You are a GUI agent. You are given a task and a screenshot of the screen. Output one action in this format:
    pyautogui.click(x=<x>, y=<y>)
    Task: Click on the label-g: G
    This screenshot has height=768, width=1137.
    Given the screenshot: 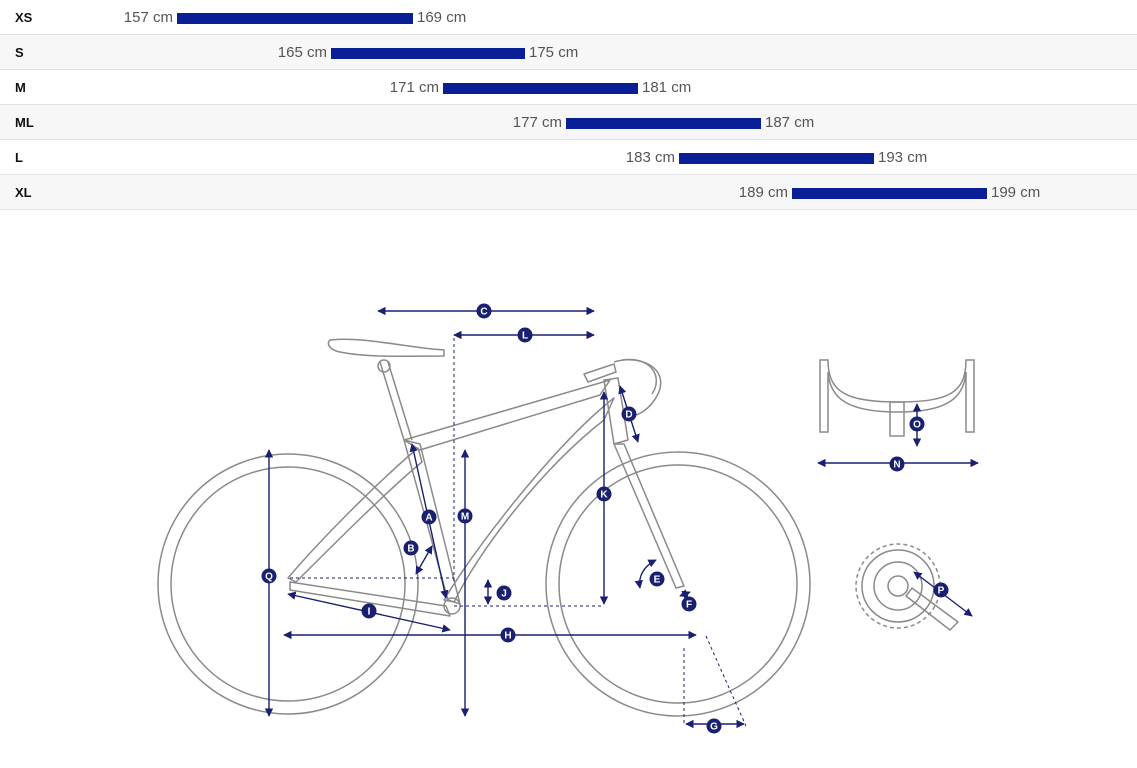 What is the action you would take?
    pyautogui.click(x=714, y=726)
    